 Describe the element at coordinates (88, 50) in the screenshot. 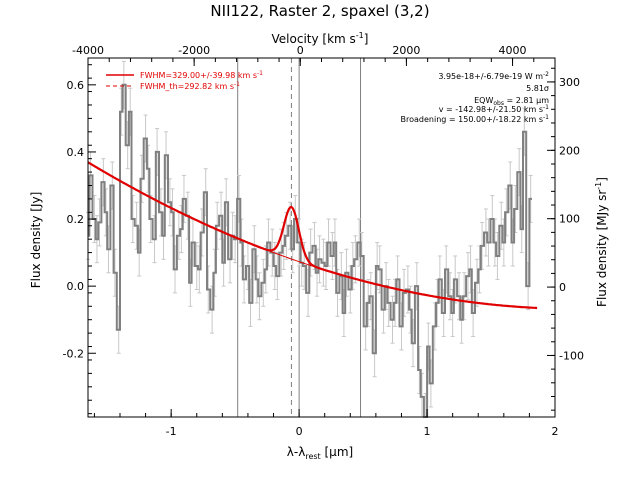

I see `top-tick-label: -4000` at that location.